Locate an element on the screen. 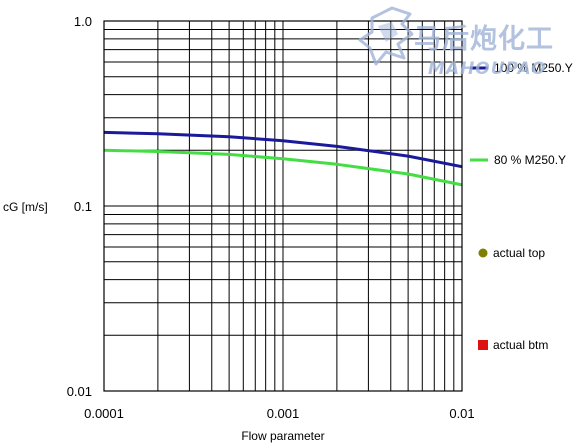  y-tick-labels: 0.01 0.1 1.0 is located at coordinates (79, 206).